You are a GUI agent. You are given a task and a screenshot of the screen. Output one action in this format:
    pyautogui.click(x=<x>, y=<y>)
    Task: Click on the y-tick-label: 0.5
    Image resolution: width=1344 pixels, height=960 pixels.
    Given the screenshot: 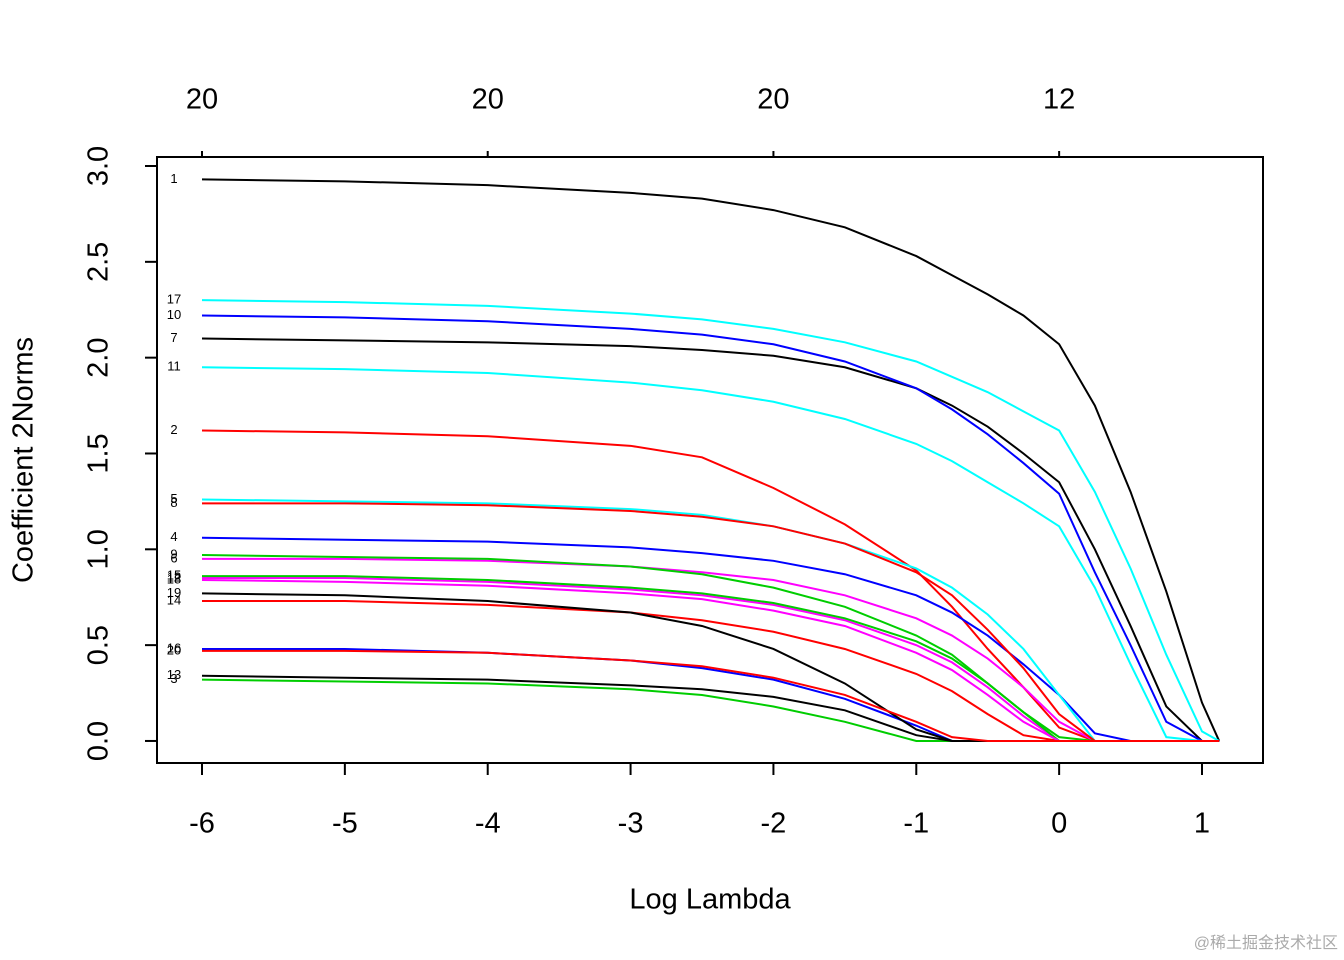 What is the action you would take?
    pyautogui.click(x=99, y=645)
    